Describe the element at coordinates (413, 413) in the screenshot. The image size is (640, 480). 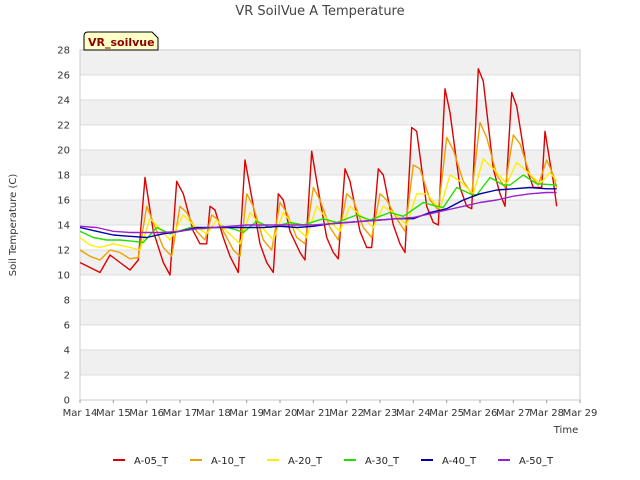
I see `x-tick-label: Mar 24` at that location.